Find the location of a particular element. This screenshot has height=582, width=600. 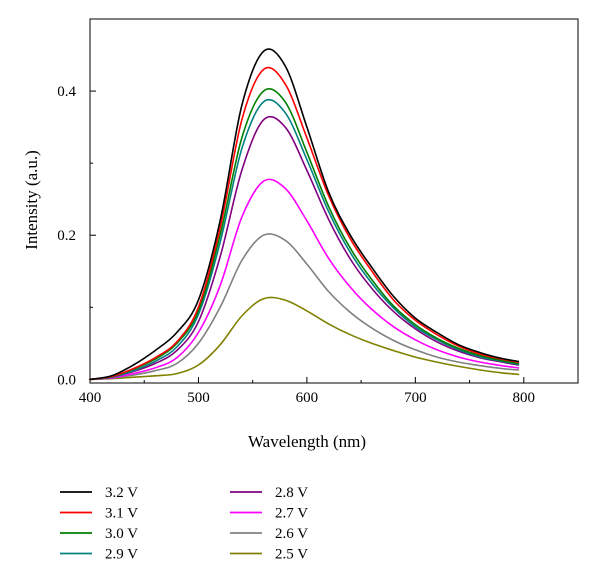

legend-label: 3.0 V is located at coordinates (121, 534).